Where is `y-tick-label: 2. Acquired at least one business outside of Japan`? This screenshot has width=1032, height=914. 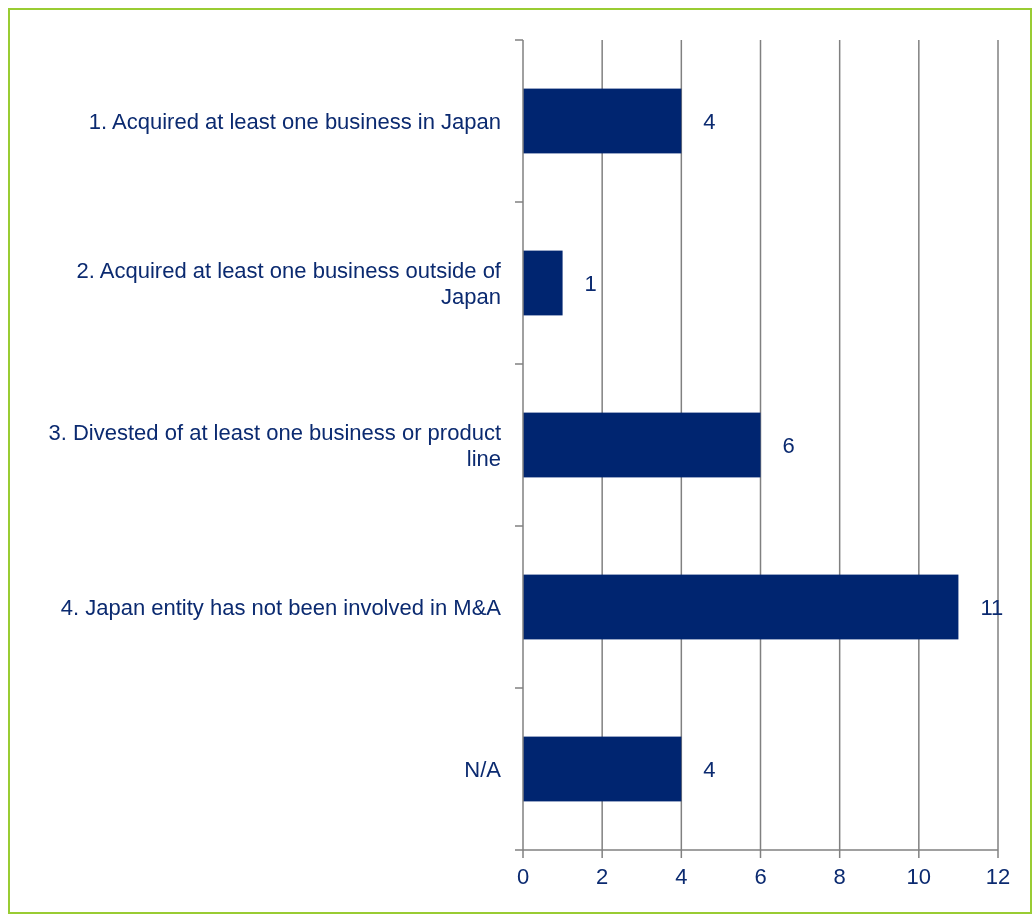 y-tick-label: 2. Acquired at least one business outside of Japan is located at coordinates (289, 283).